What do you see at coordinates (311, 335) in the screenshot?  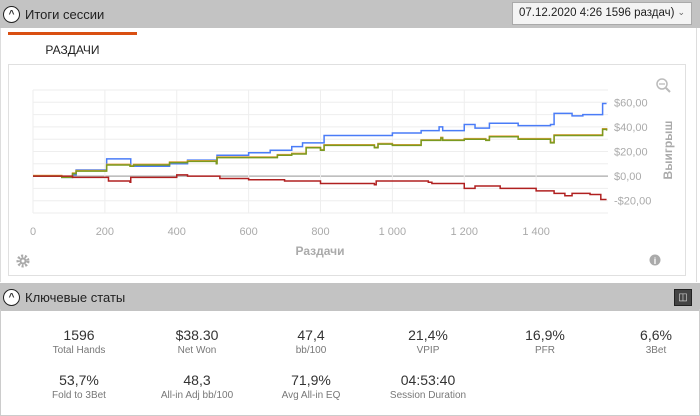 I see `stat-value: 47,4` at bounding box center [311, 335].